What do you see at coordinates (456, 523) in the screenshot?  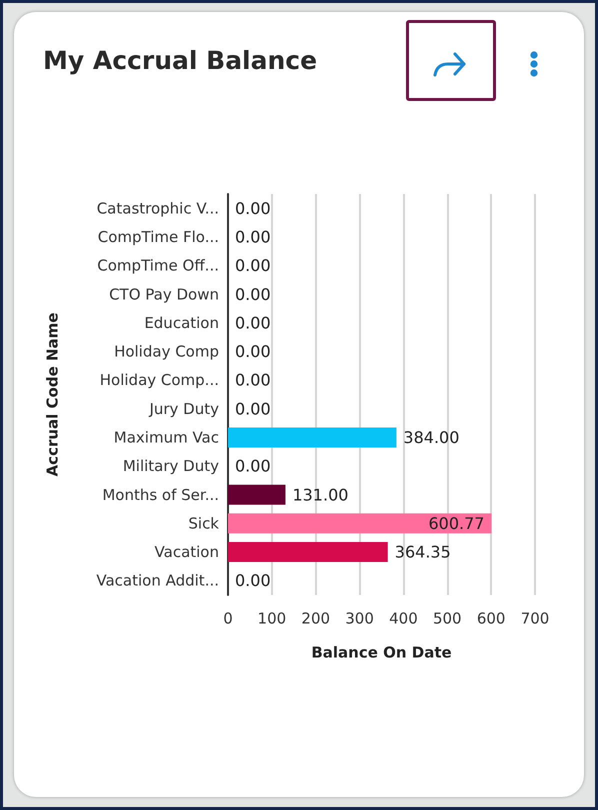 I see `data-label: 600.77` at bounding box center [456, 523].